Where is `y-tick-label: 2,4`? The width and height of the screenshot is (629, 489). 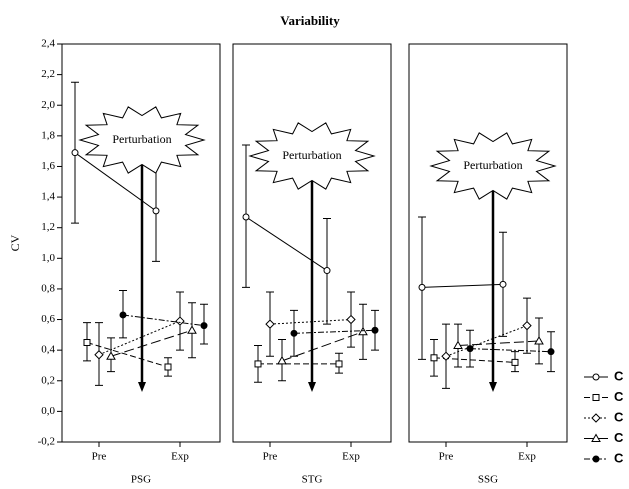 y-tick-label: 2,4 is located at coordinates (48, 44).